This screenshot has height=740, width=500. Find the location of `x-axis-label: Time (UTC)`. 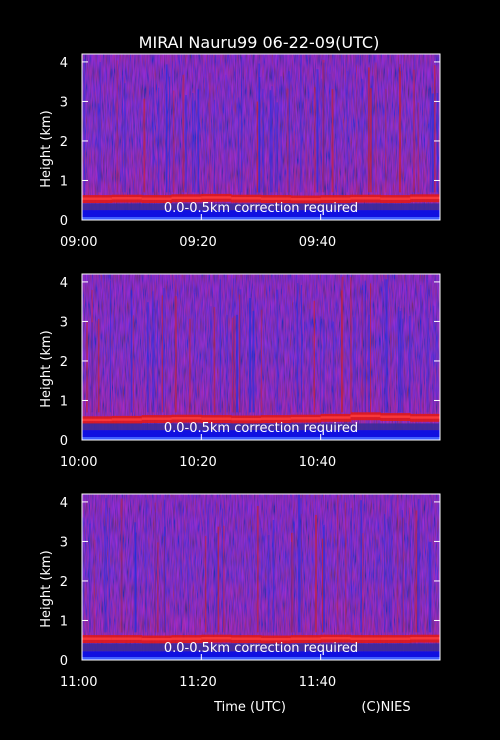

x-axis-label: Time (UTC) is located at coordinates (249, 707).